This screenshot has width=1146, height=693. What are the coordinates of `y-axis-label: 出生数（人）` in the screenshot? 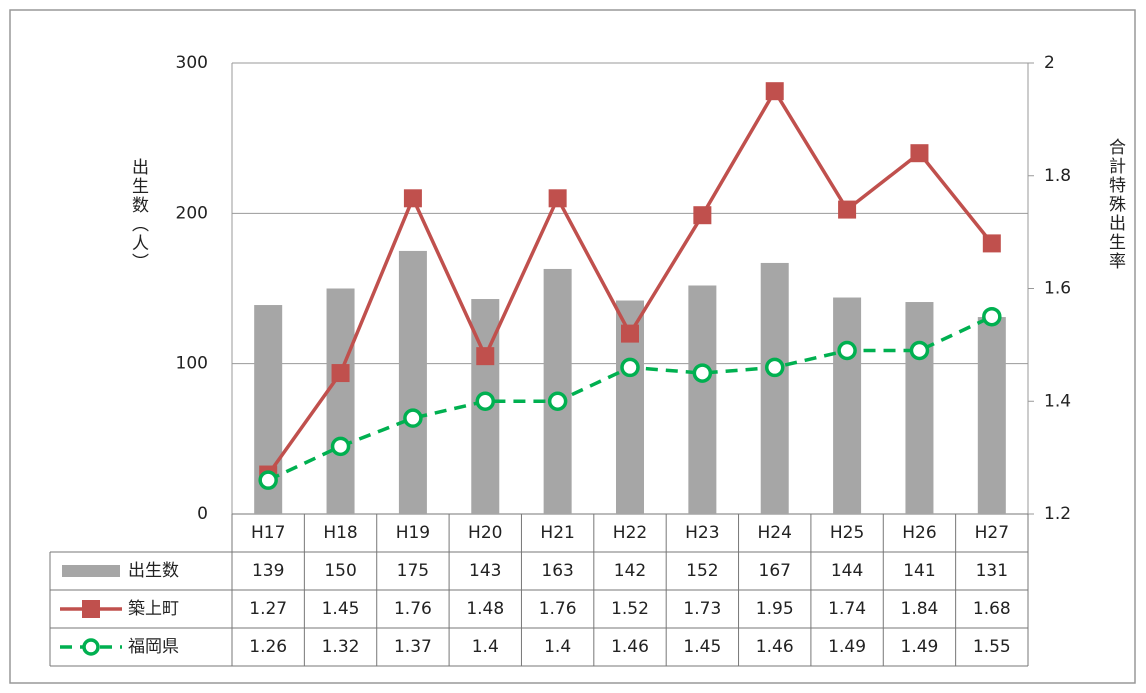 It's located at (138, 215).